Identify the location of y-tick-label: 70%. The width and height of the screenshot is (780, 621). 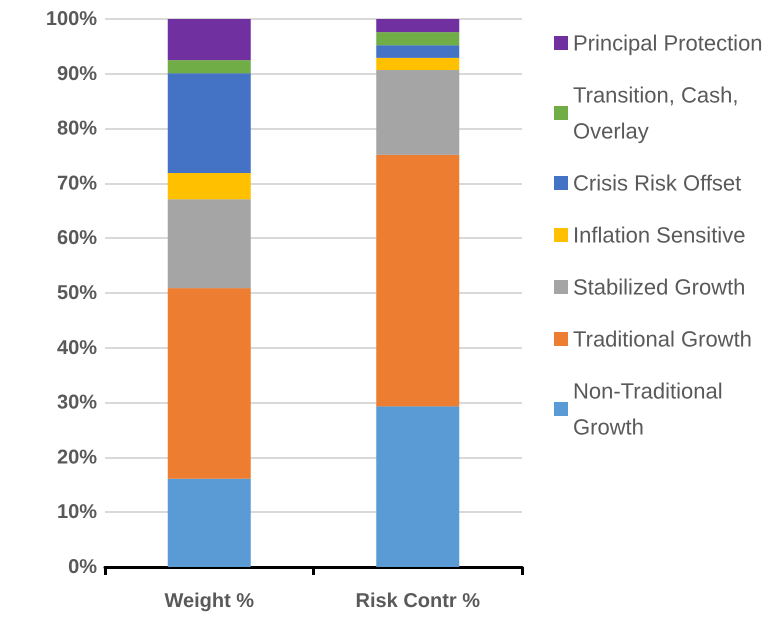
(77, 183).